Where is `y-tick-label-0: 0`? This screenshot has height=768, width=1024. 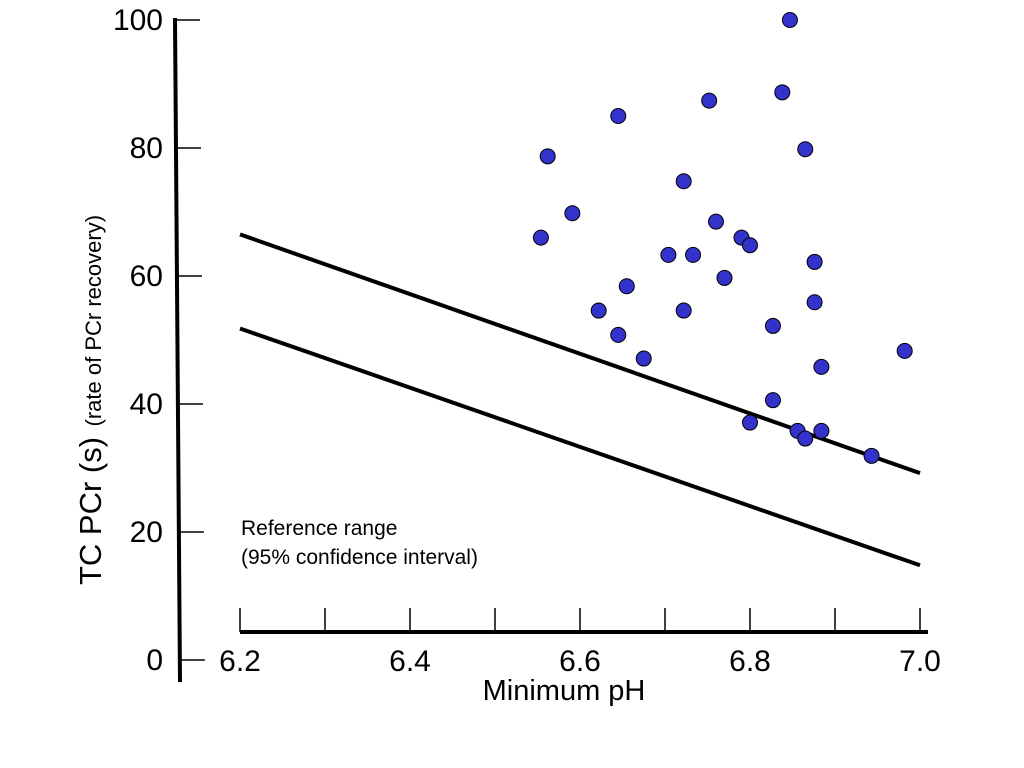
y-tick-label-0: 0 is located at coordinates (154, 660).